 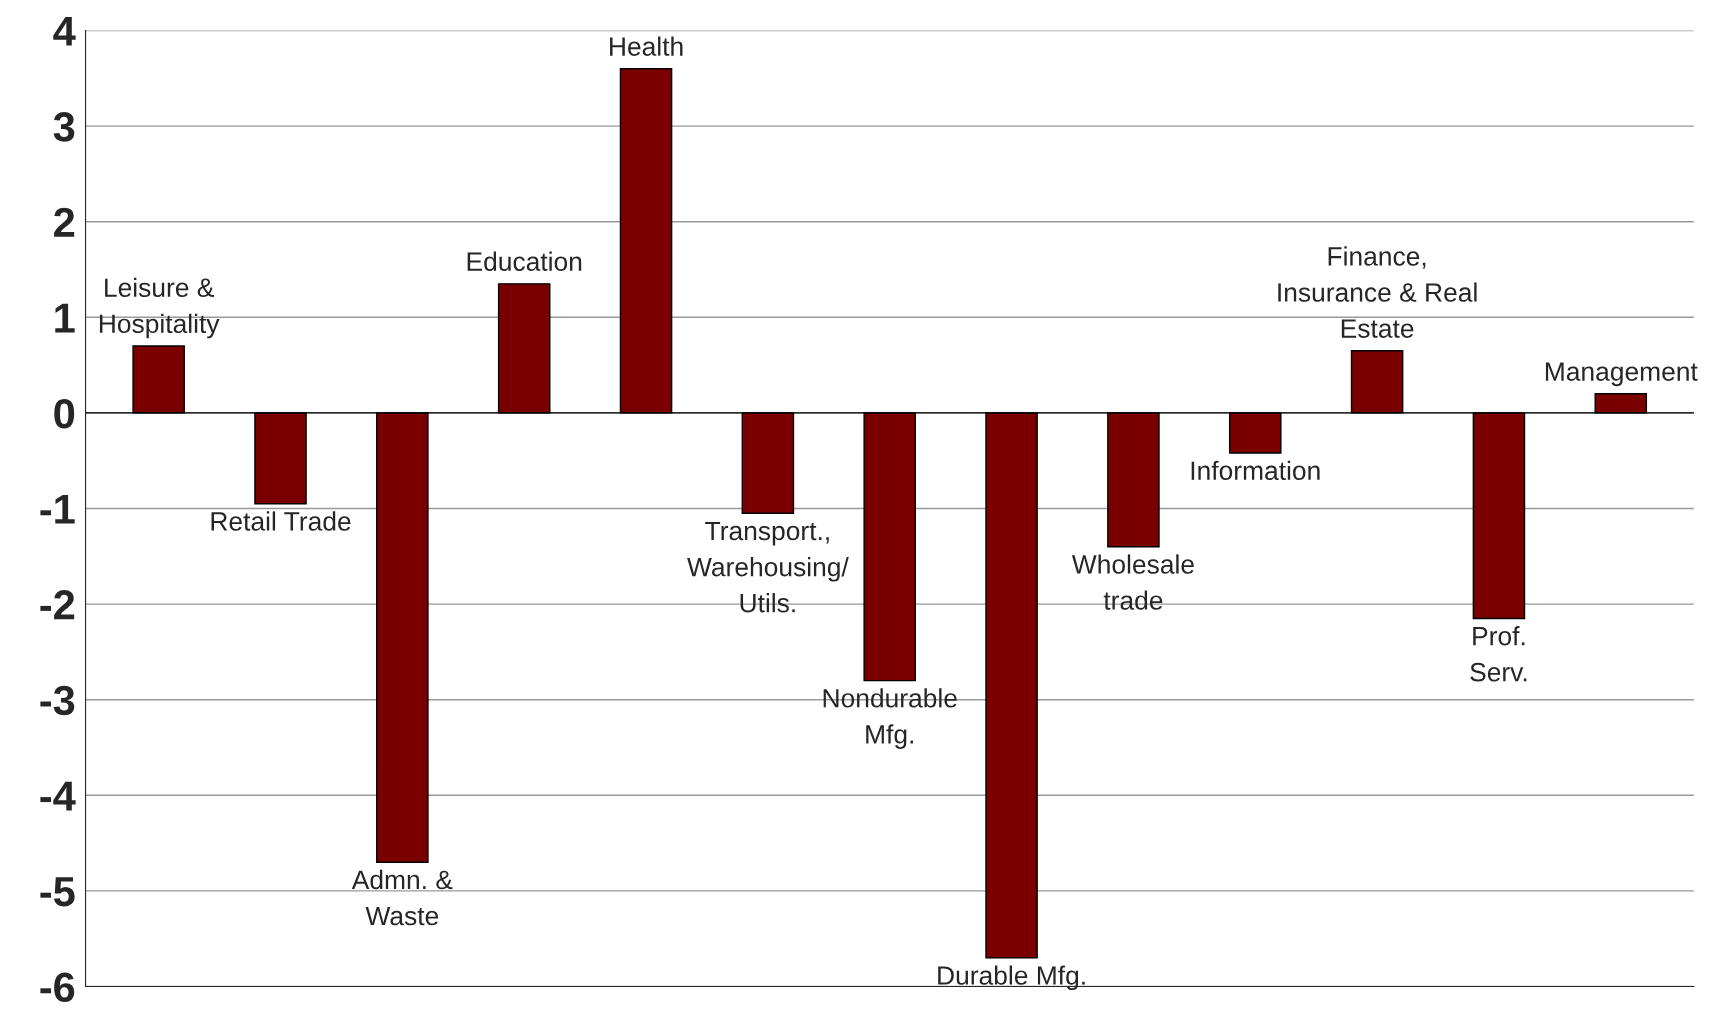 I want to click on x-tick-label: Transport., Warehousing/ Utils., so click(x=768, y=567).